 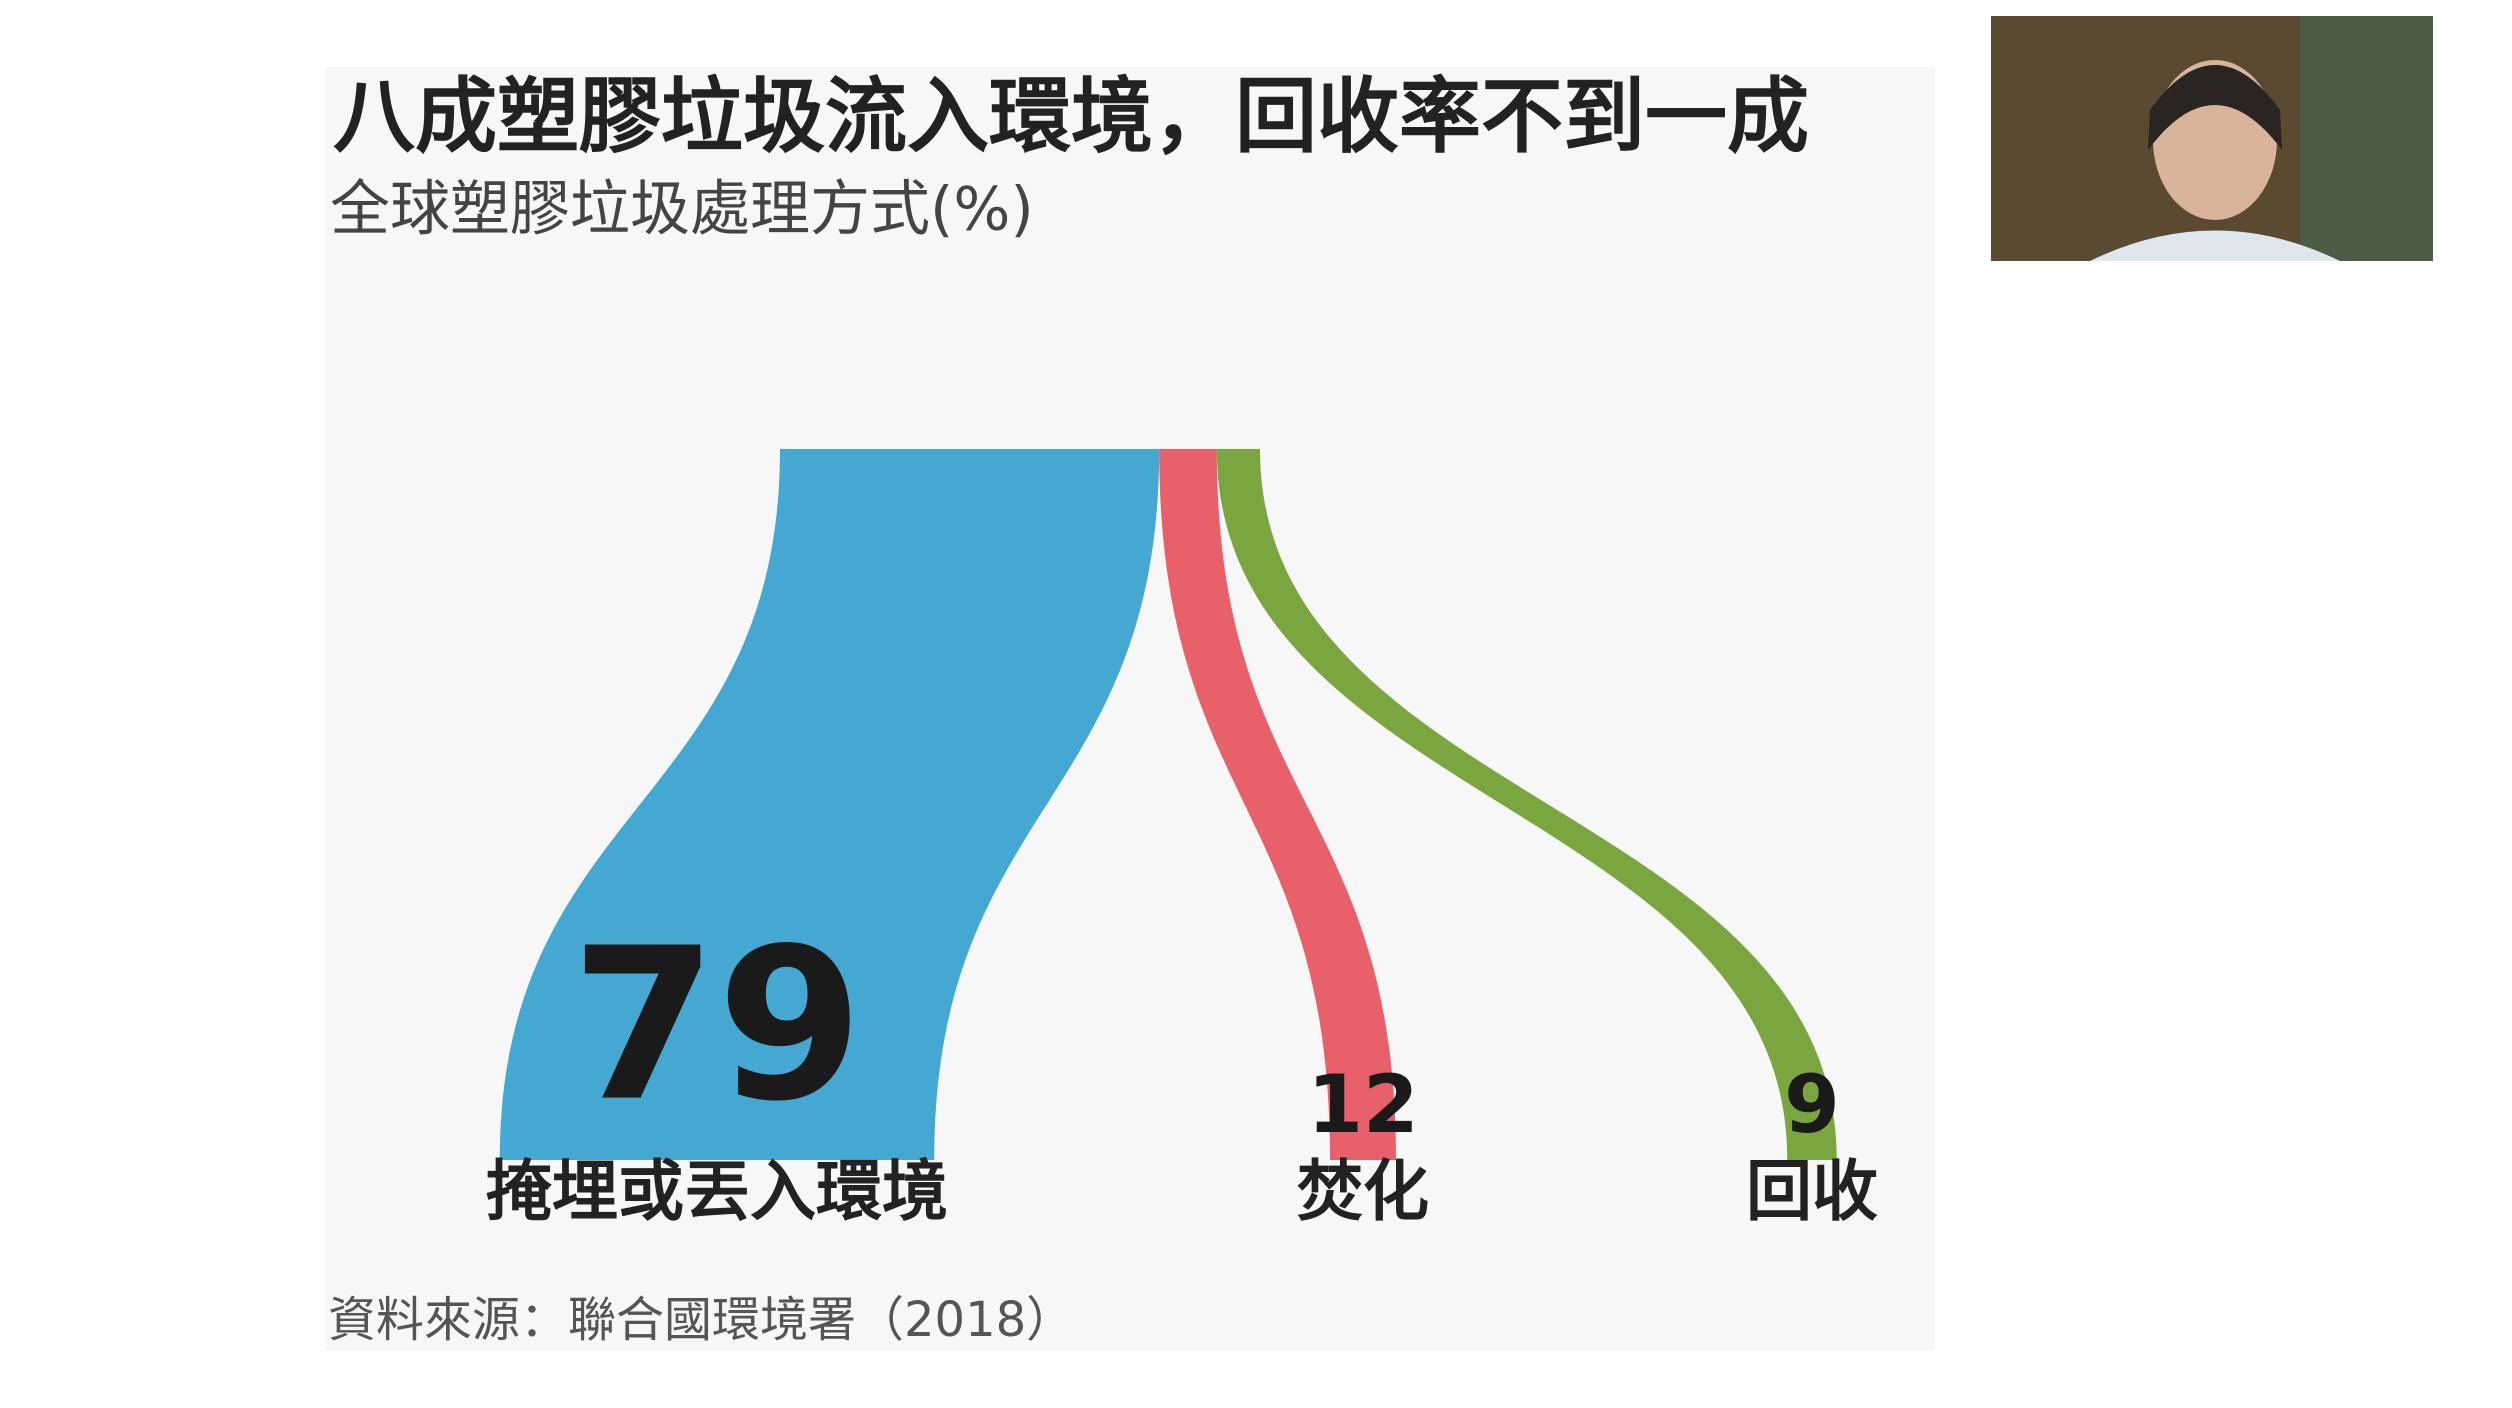 What do you see at coordinates (1071, 116) in the screenshot?
I see `chart-title: 八成塑膠垃圾流入環境，回收率不到一成` at bounding box center [1071, 116].